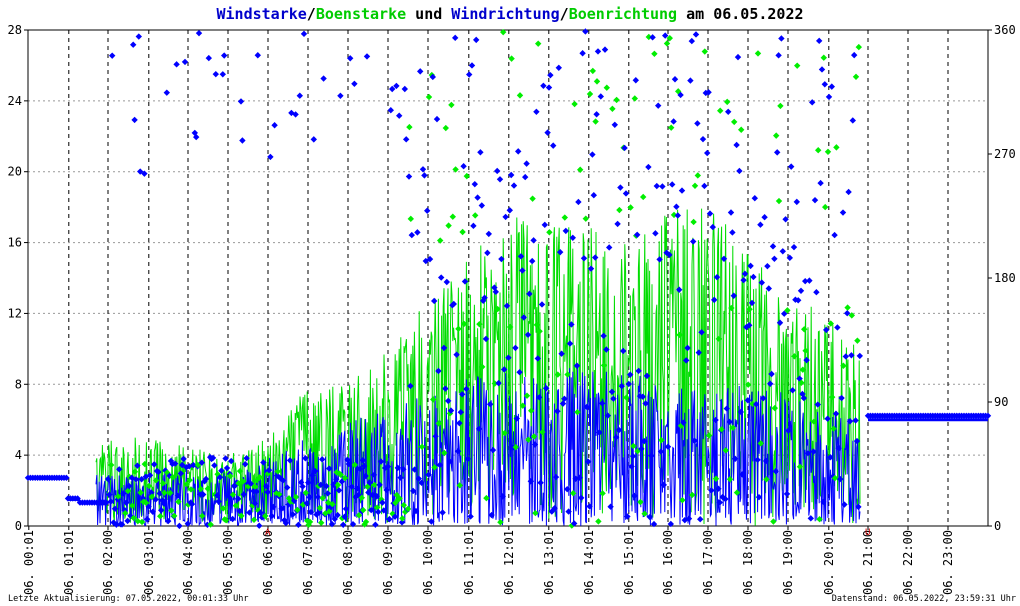 The image size is (1020, 606). I want to click on y-right-tick-label: 0, so click(997, 526).